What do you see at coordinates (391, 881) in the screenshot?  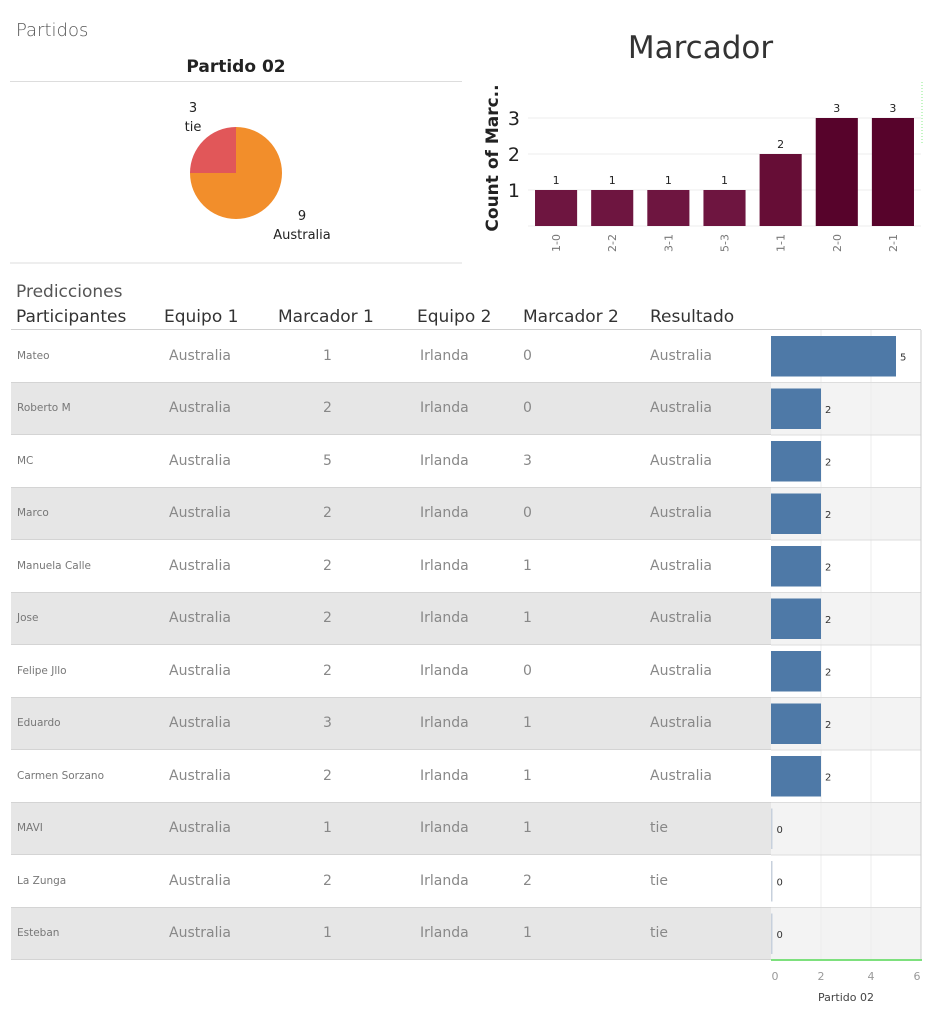 I see `table-row: La Zunga Australia 2 Irlanda 2 tie` at bounding box center [391, 881].